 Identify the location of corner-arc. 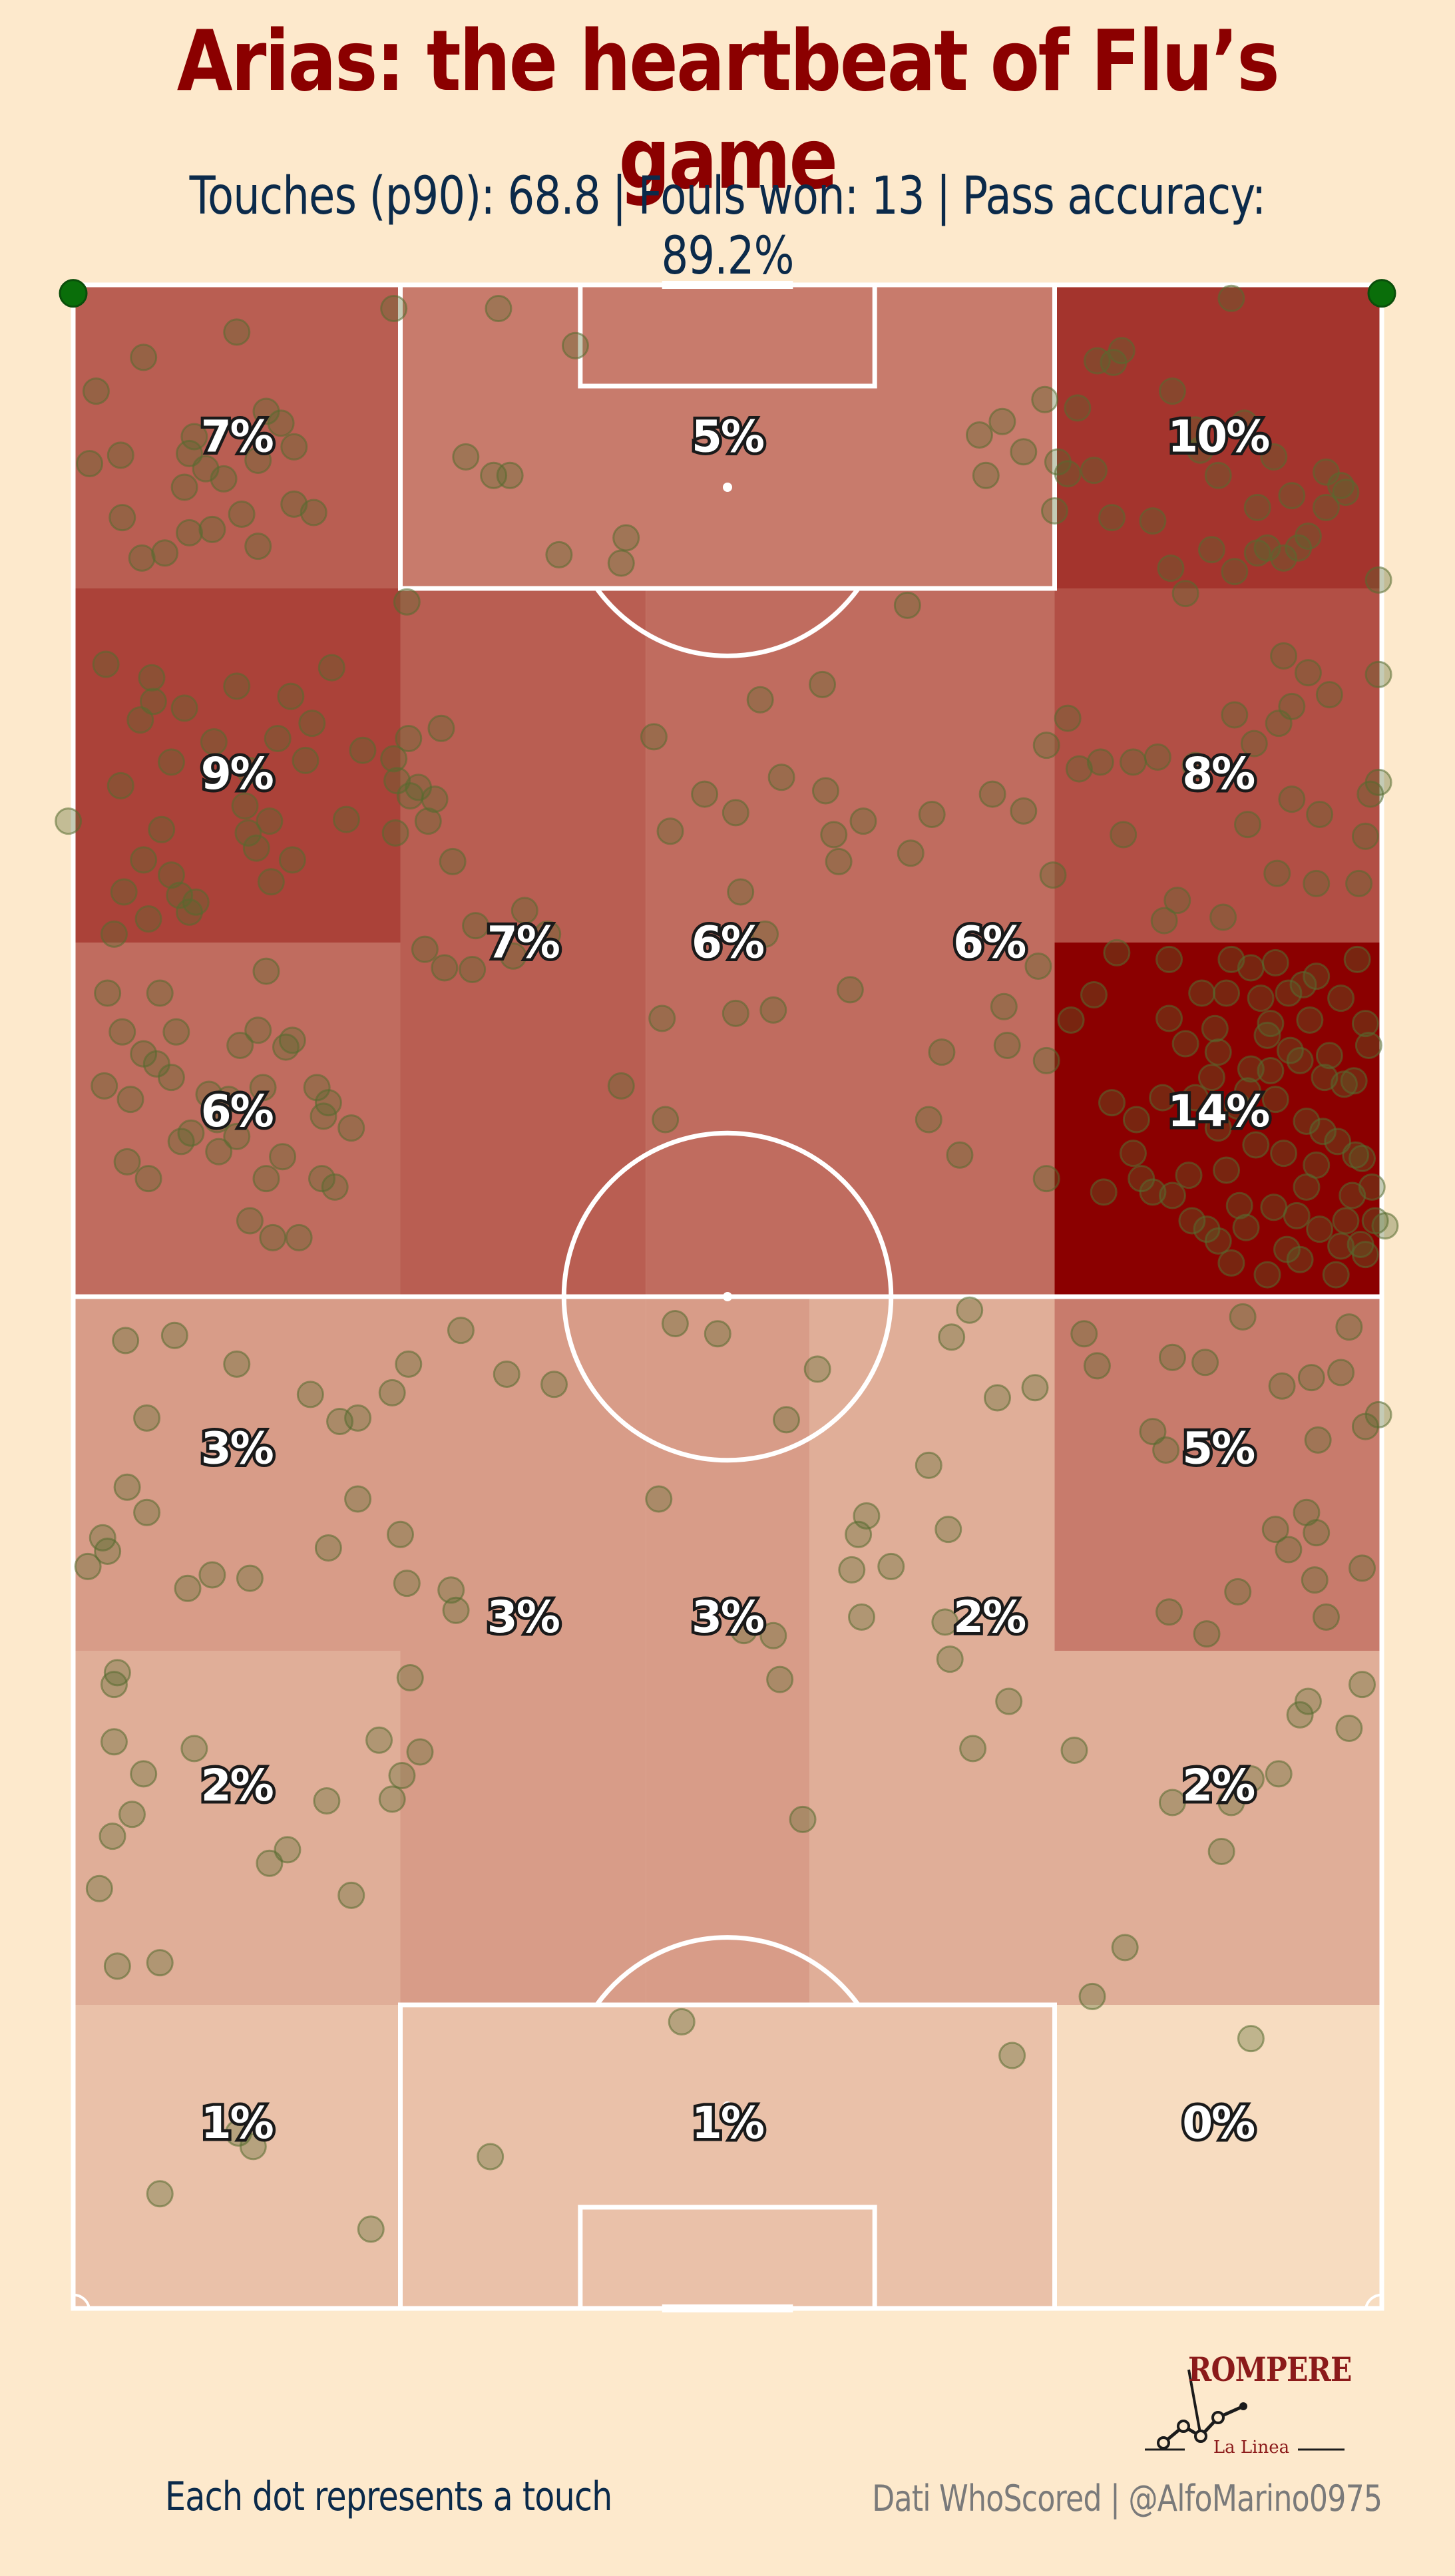
(1373, 2301).